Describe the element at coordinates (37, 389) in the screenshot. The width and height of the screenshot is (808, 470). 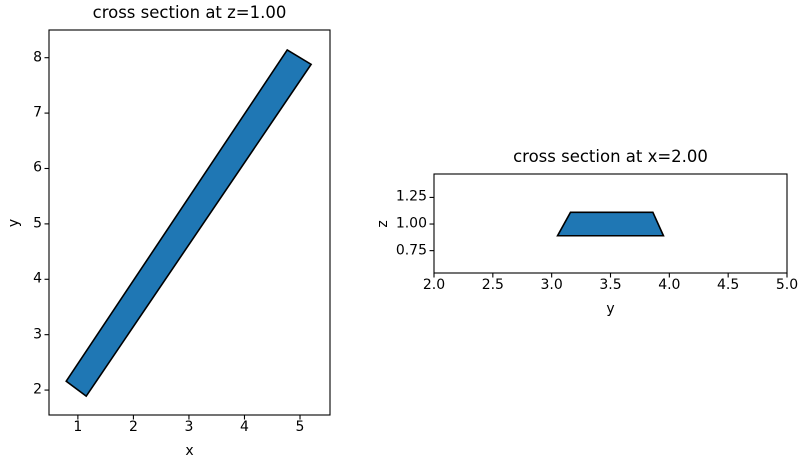
I see `y-tick-label: 2` at that location.